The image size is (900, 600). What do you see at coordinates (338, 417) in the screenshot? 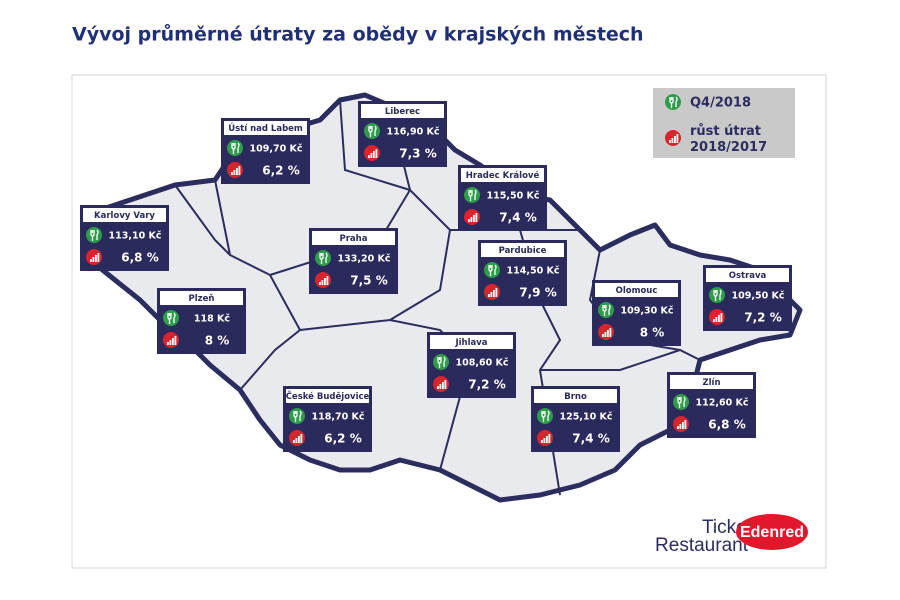
I see `city-spend: 118,70 Kč` at bounding box center [338, 417].